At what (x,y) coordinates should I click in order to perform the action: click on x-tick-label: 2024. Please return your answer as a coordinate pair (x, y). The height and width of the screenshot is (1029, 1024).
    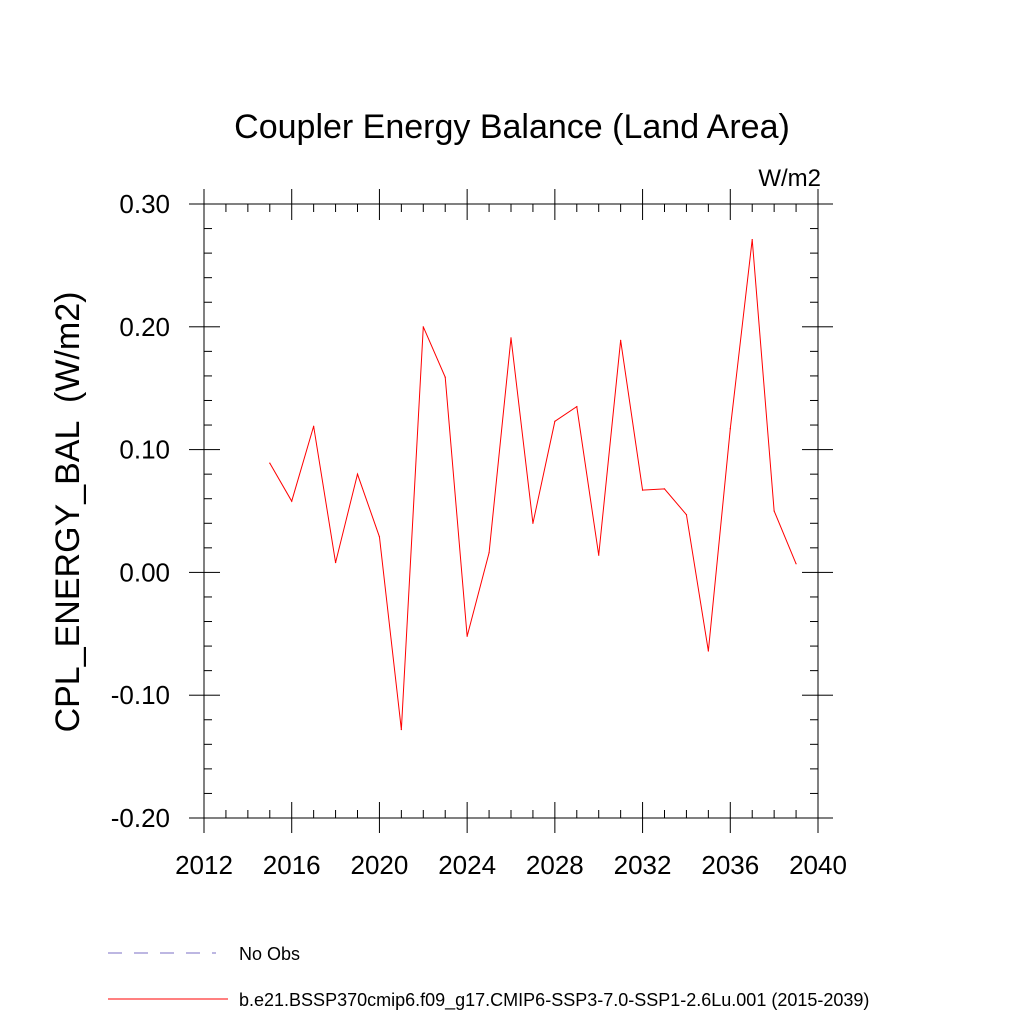
    Looking at the image, I should click on (467, 865).